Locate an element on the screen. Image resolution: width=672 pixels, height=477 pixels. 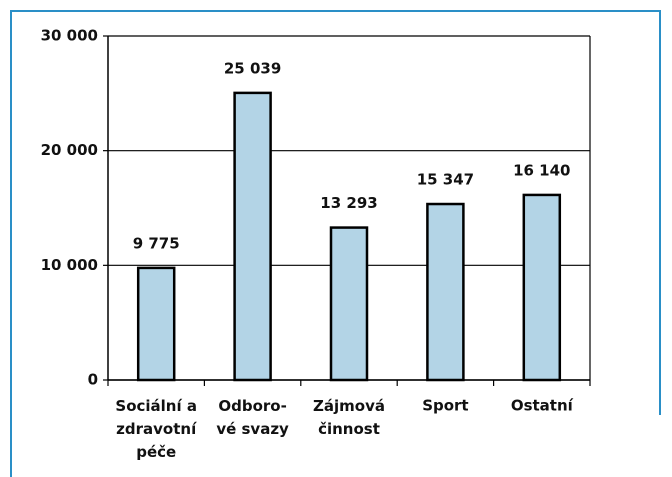
value-label: 9 775 is located at coordinates (156, 243).